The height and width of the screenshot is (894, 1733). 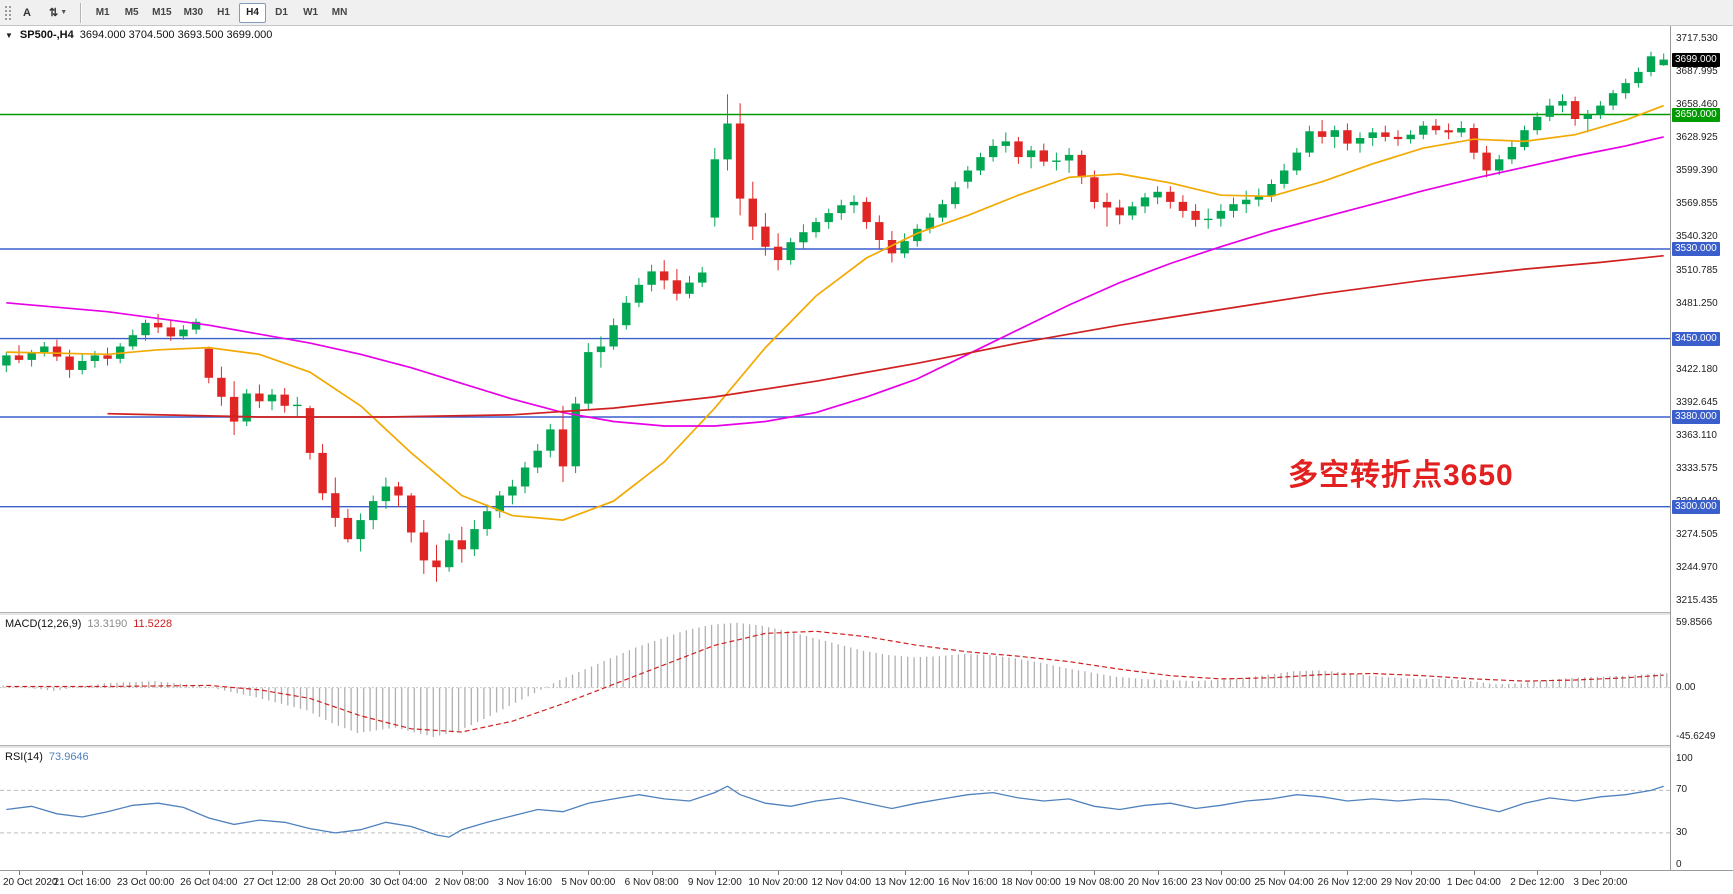 I want to click on annotate-button: A, so click(x=29, y=13).